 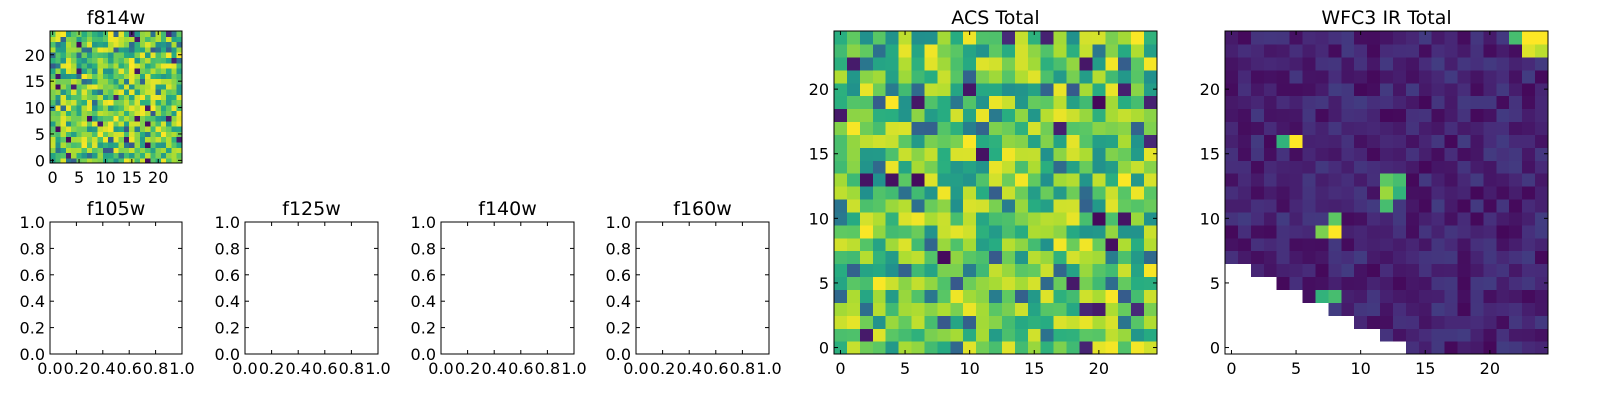 What do you see at coordinates (702, 288) in the screenshot?
I see `axes-frame` at bounding box center [702, 288].